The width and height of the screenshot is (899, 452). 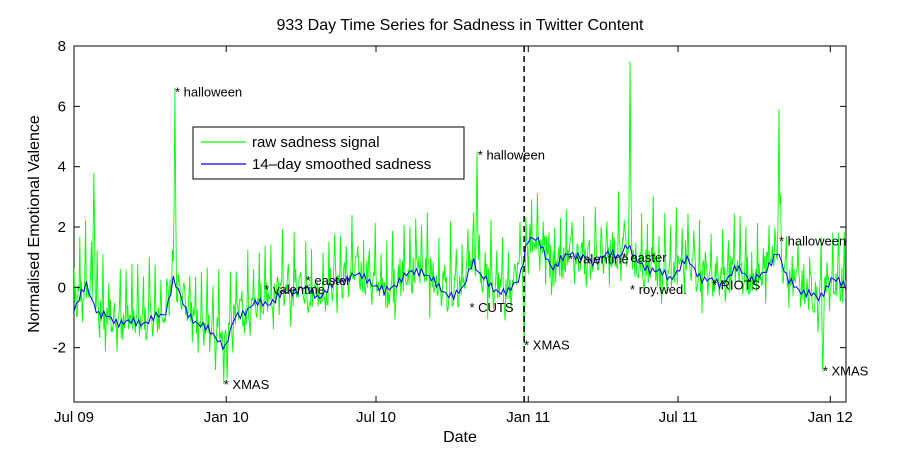 I want to click on event-annotation: * CUTS, so click(x=492, y=307).